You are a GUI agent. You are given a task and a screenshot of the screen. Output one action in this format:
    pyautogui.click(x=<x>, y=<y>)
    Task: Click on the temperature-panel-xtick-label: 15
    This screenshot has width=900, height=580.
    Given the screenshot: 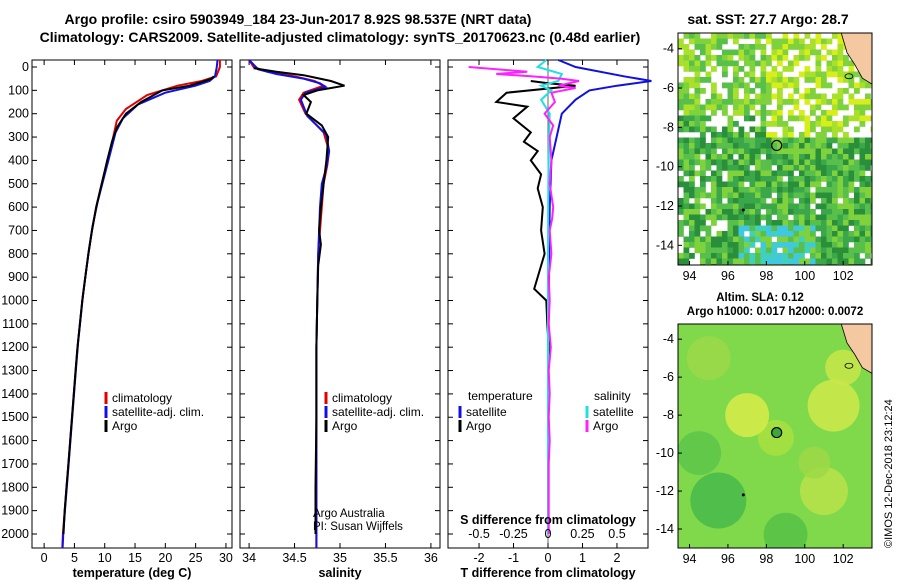 What is the action you would take?
    pyautogui.click(x=135, y=558)
    